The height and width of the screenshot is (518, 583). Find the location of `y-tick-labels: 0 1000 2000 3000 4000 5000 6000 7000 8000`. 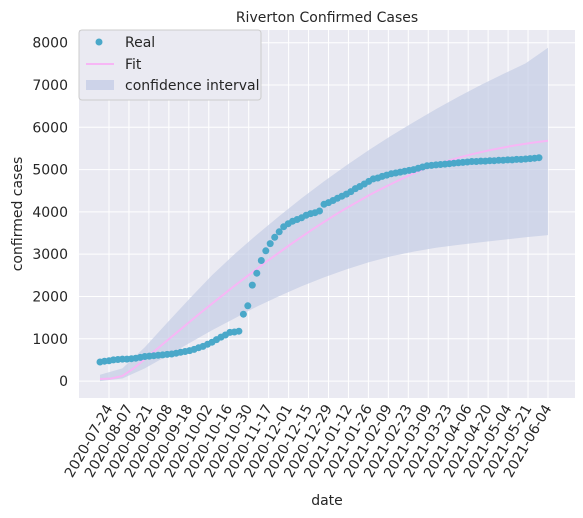

y-tick-labels: 0 1000 2000 3000 4000 5000 6000 7000 8000 is located at coordinates (50, 213).